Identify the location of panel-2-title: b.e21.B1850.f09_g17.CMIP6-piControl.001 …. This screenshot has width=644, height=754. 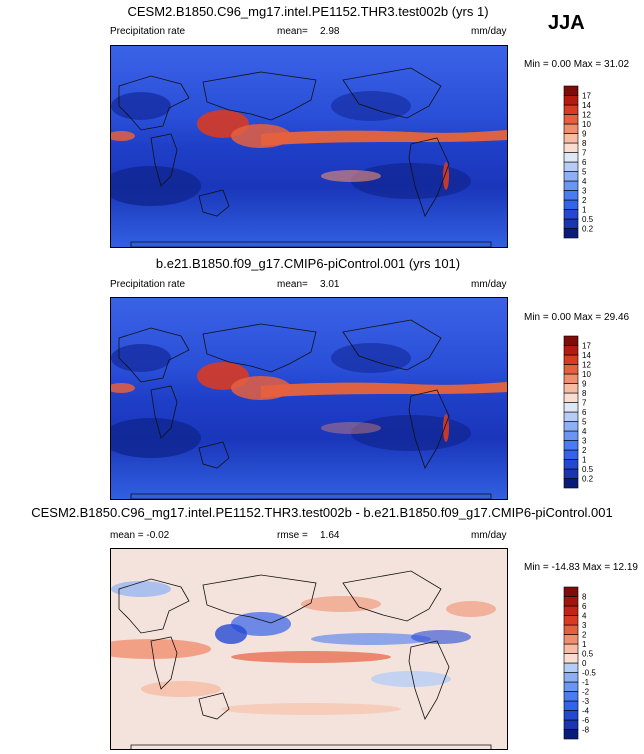
(308, 263).